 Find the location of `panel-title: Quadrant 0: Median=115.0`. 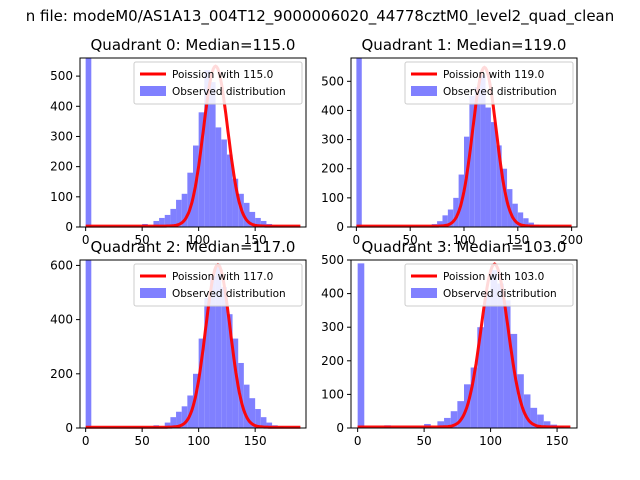

panel-title: Quadrant 0: Median=115.0 is located at coordinates (193, 45).